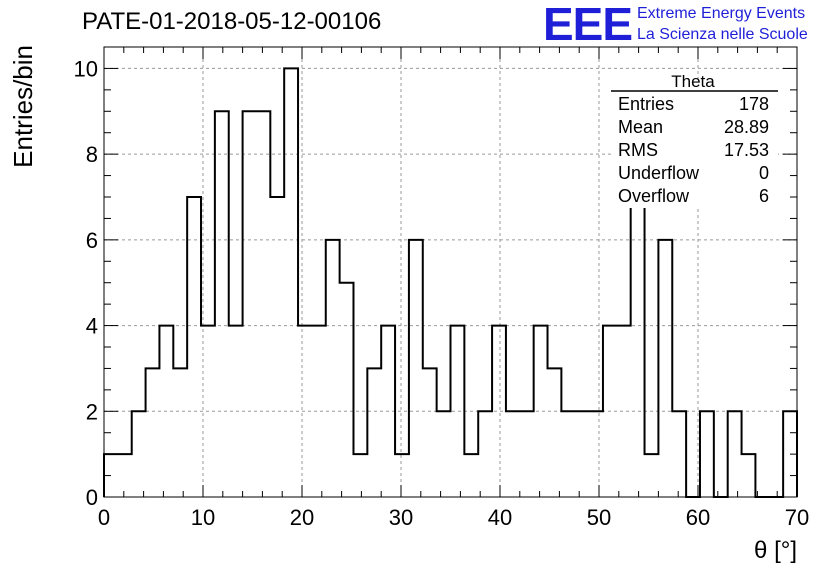 This screenshot has height=572, width=836. I want to click on stats-label: Overflow, so click(654, 196).